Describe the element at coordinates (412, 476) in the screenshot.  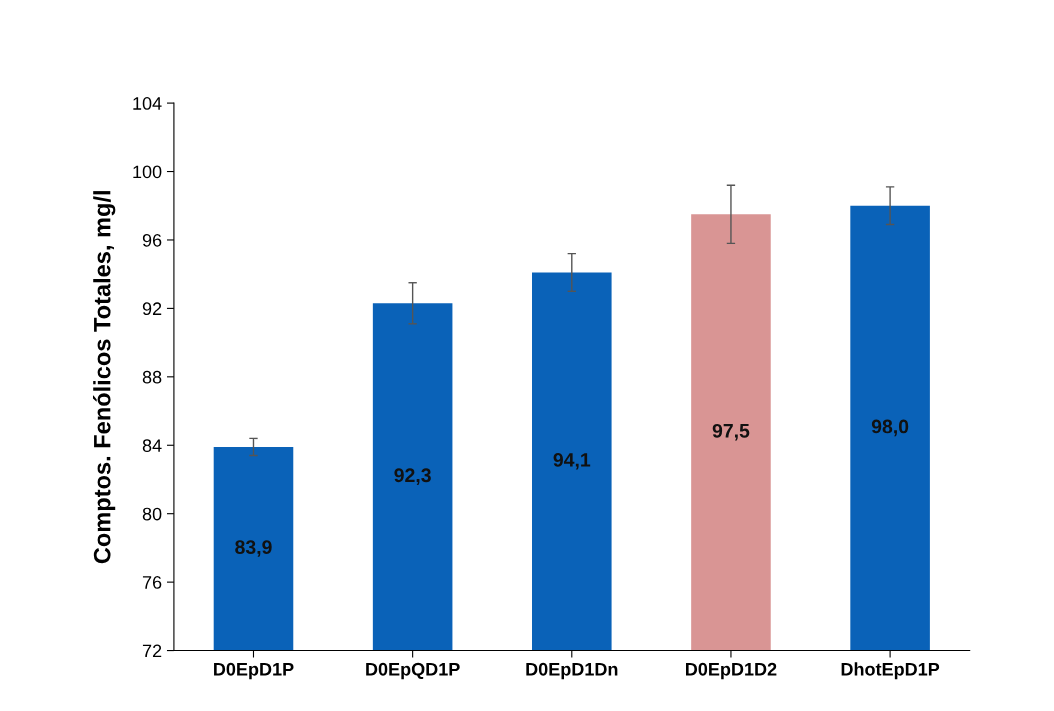
I see `data-label: 92,3` at that location.